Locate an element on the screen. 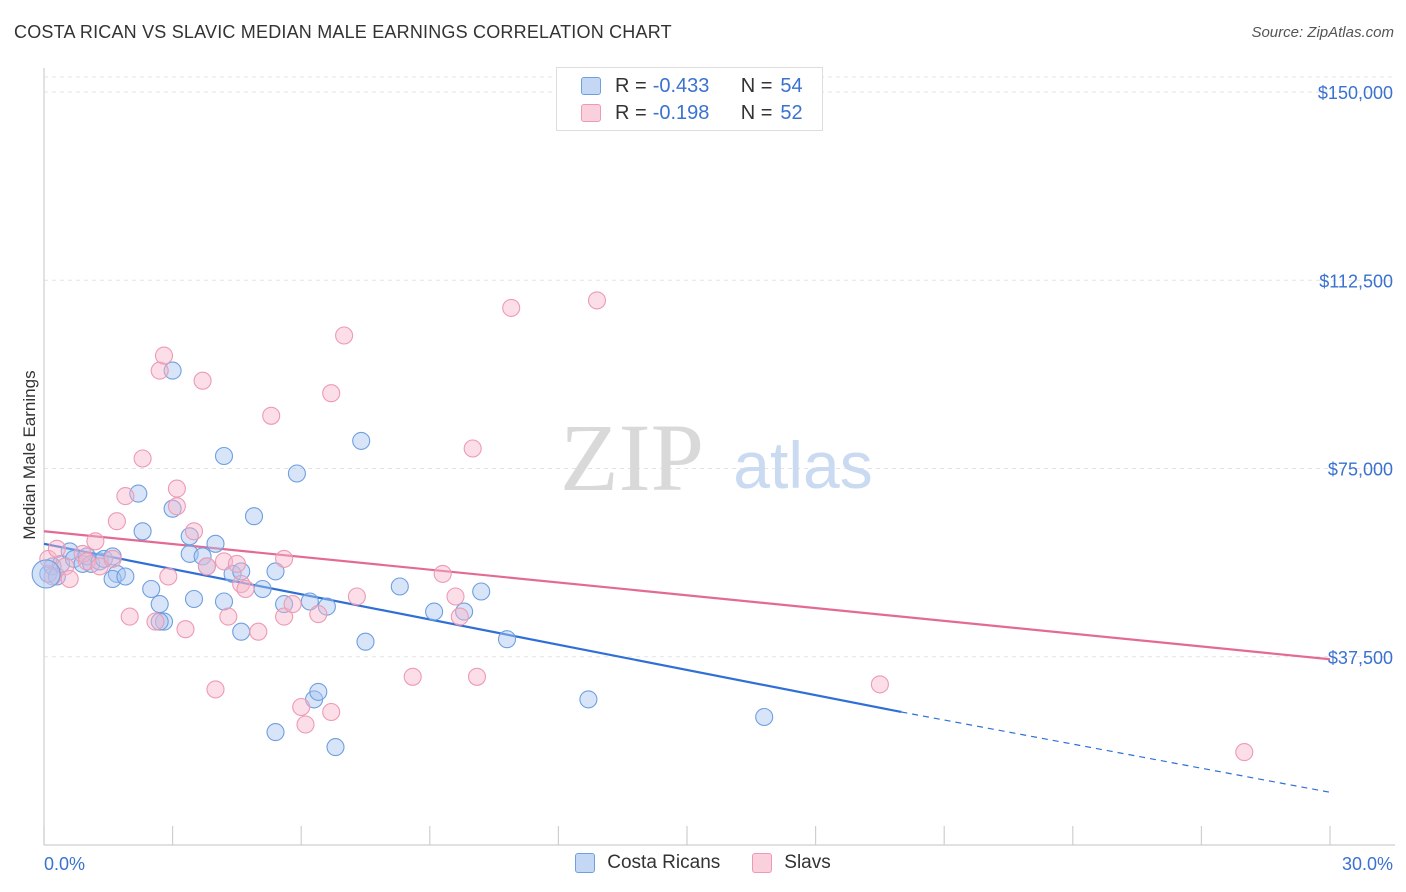 This screenshot has height=892, width=1406. n-label: N = is located at coordinates (756, 85).